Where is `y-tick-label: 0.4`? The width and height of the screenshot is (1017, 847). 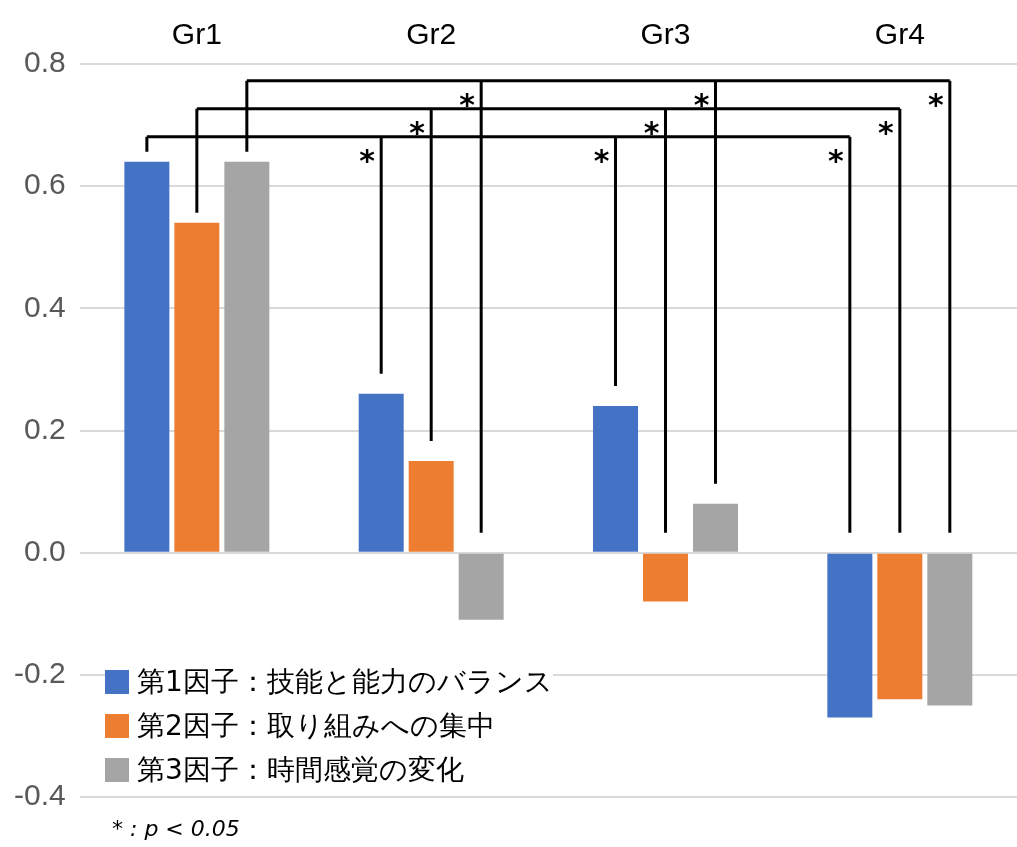 y-tick-label: 0.4 is located at coordinates (44, 306).